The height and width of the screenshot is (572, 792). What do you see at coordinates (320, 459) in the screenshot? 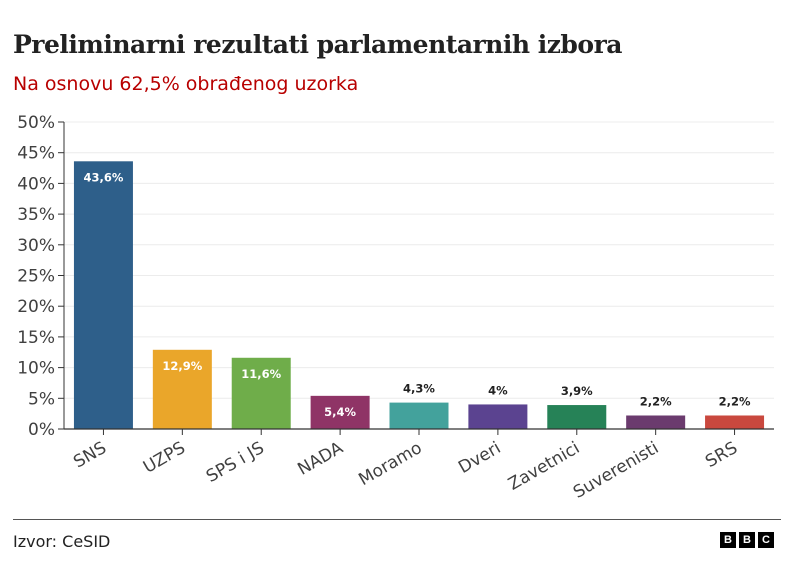
I see `x-tick-label: NADA` at bounding box center [320, 459].